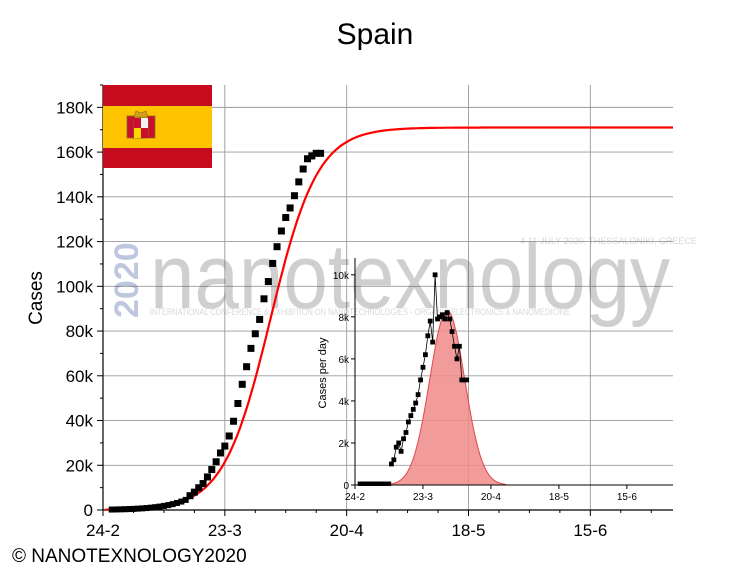 Image resolution: width=750 pixels, height=574 pixels. Describe the element at coordinates (36, 298) in the screenshot. I see `y-axis-label: Cases` at that location.